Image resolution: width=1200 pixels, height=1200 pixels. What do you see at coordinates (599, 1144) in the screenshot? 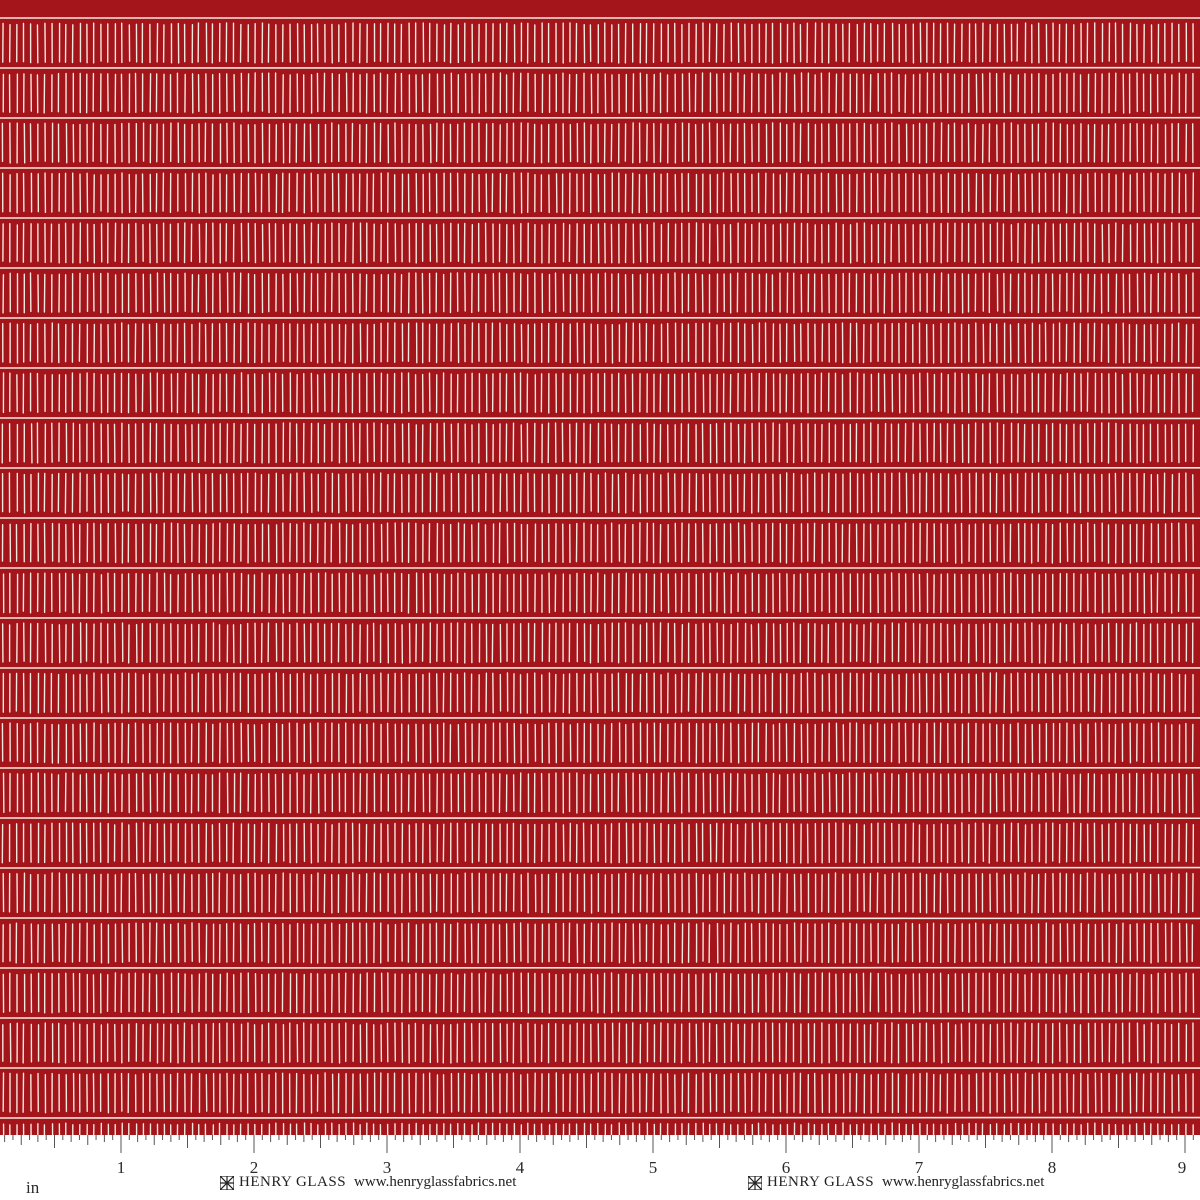
I see `ruler-ticks` at bounding box center [599, 1144].